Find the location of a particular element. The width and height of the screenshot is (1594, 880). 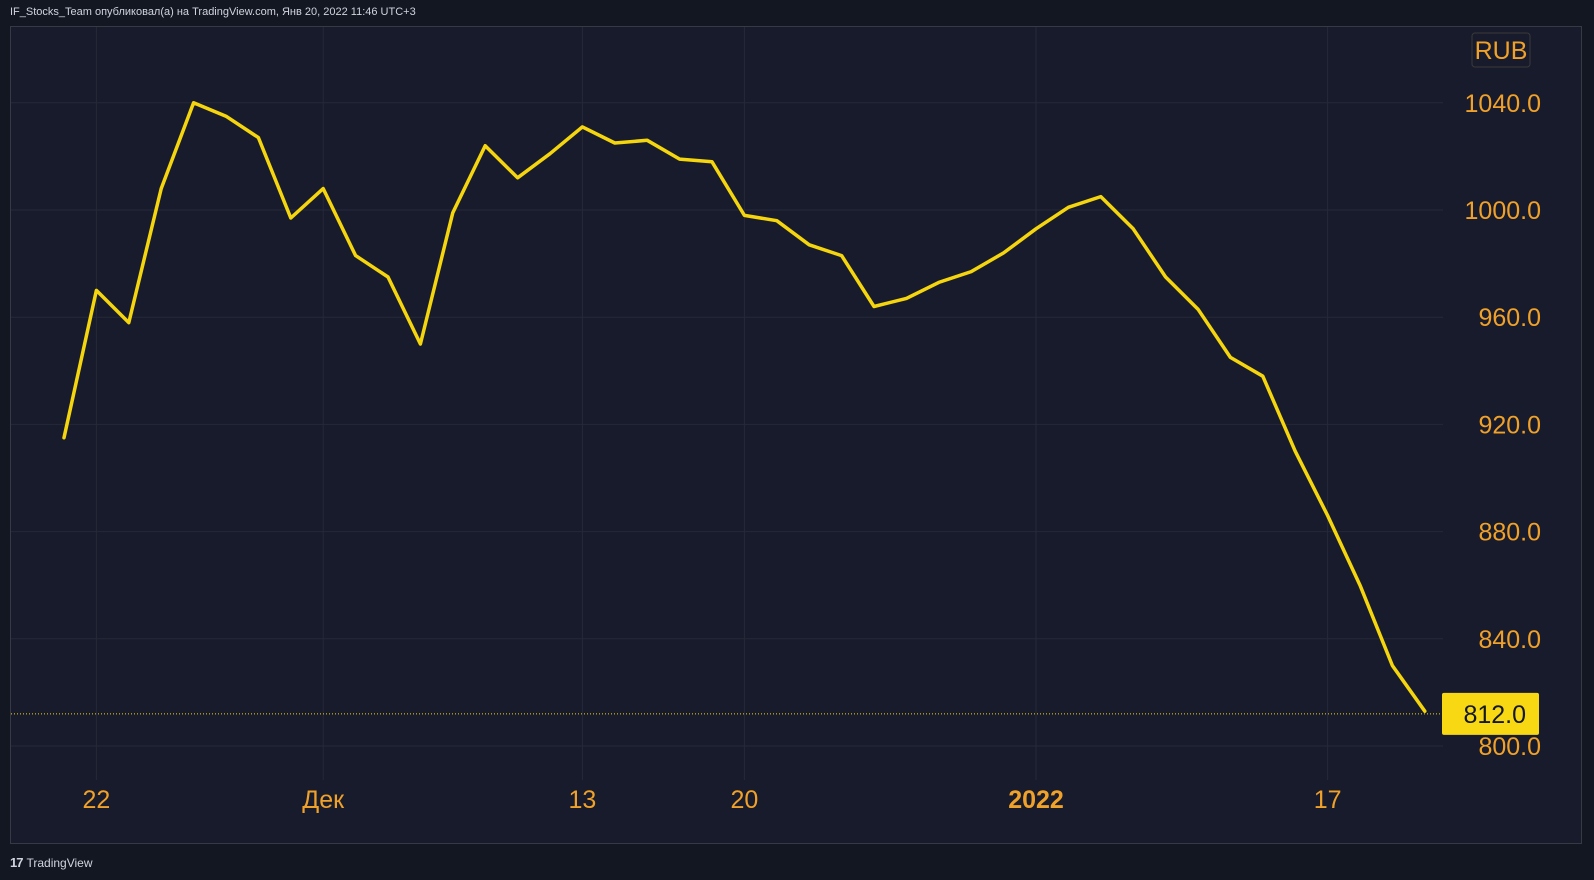

y-tick-label: 920.0 is located at coordinates (1509, 425).